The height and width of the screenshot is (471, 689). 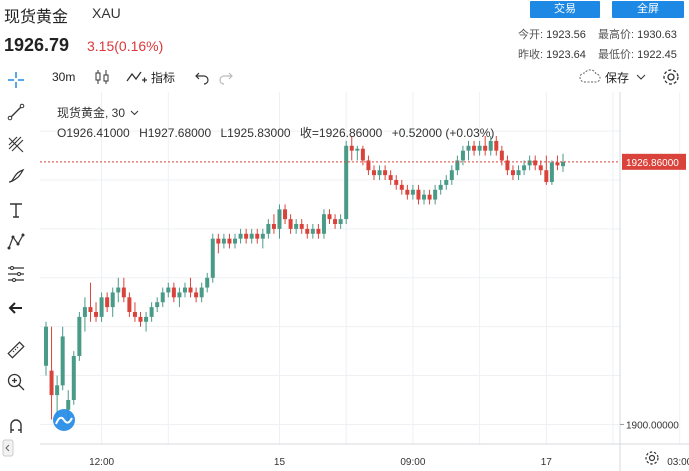 What do you see at coordinates (566, 55) in the screenshot?
I see `stat-prev-close-value: 1923.64` at bounding box center [566, 55].